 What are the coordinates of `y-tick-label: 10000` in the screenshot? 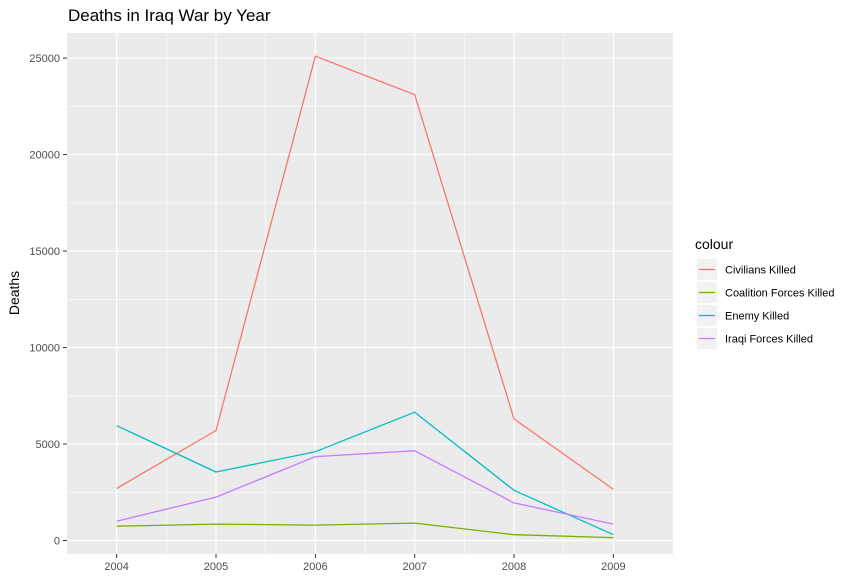 It's located at (44, 349).